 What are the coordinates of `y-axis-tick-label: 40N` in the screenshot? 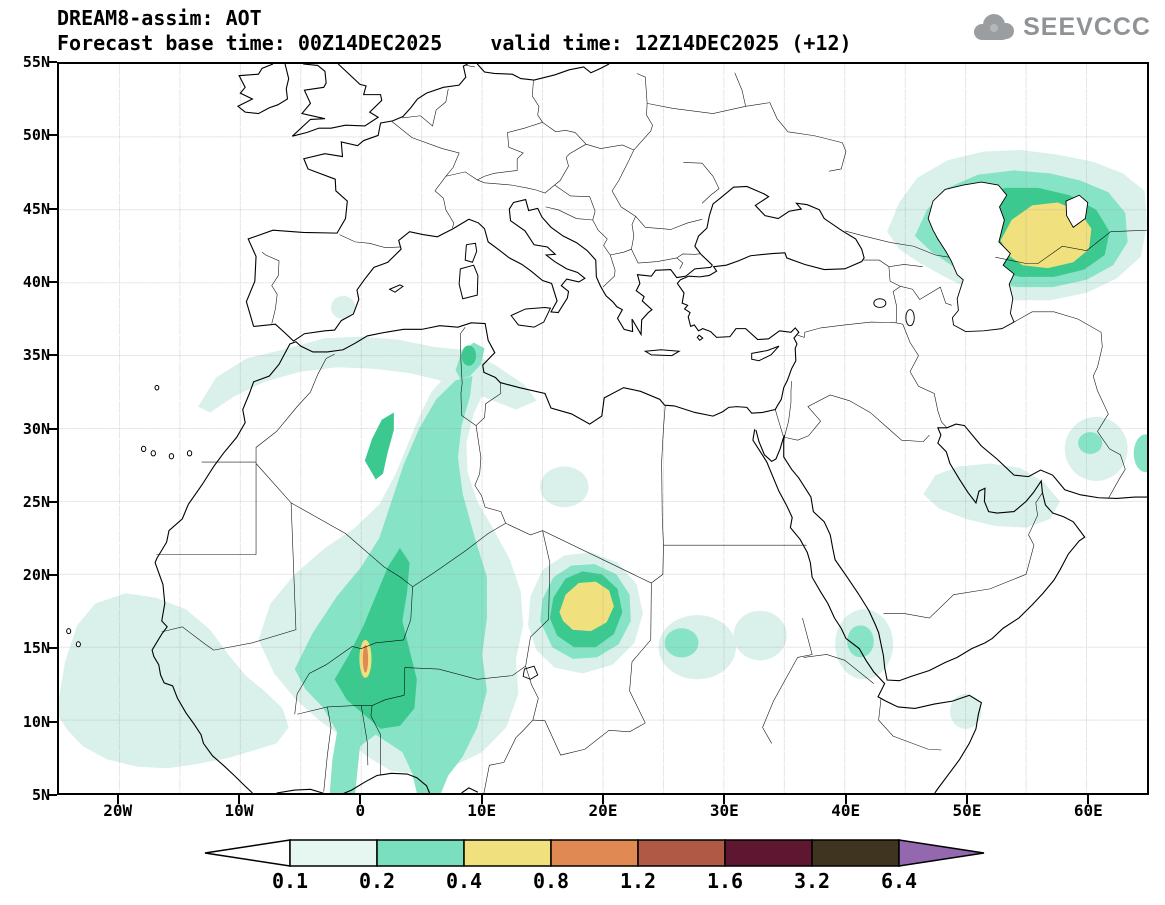 It's located at (36, 281).